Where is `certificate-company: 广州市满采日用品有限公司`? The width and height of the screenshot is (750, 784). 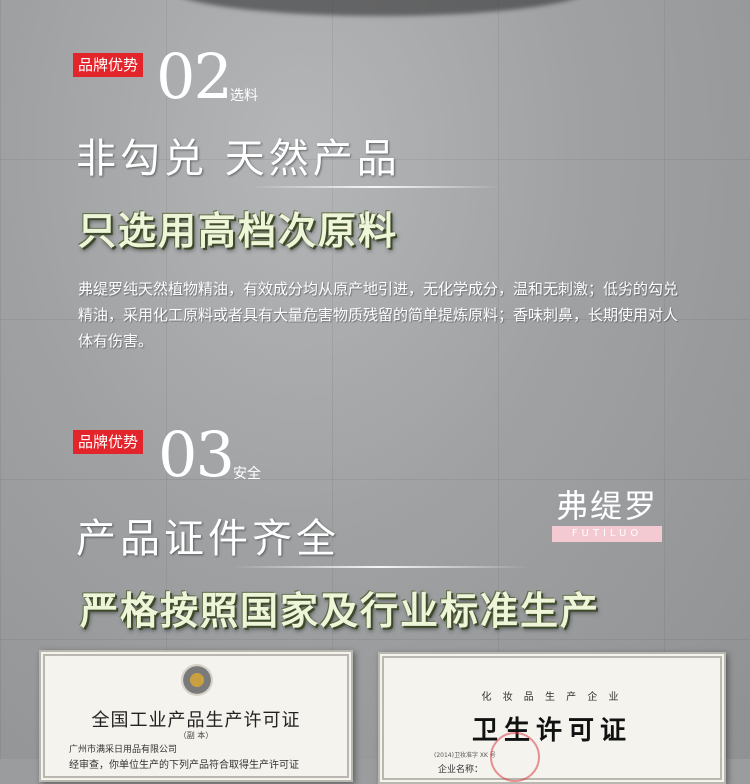
certificate-company: 广州市满采日用品有限公司 is located at coordinates (123, 750).